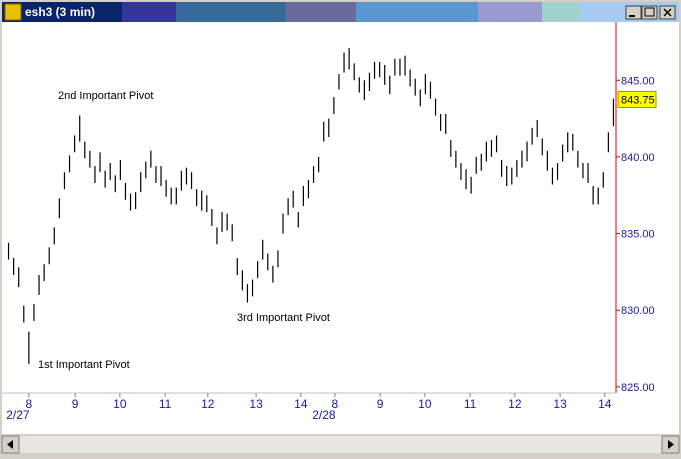 This screenshot has height=459, width=681. I want to click on window-title: esh3 (3 min), so click(60, 12).